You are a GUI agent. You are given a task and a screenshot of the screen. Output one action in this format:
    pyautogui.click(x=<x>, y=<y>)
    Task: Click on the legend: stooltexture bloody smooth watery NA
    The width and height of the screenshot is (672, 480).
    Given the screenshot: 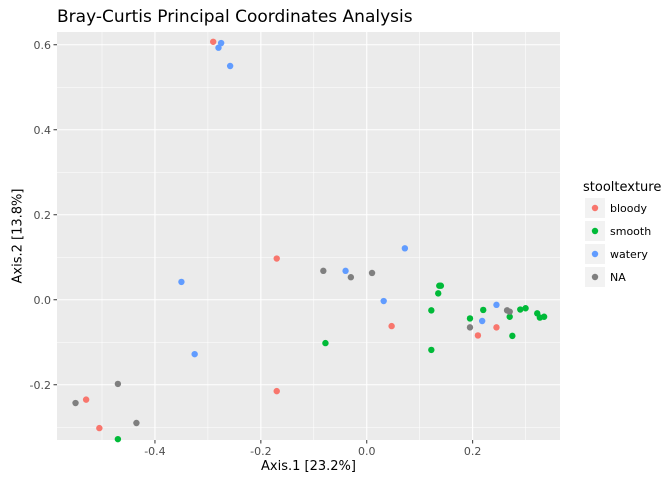 What is the action you would take?
    pyautogui.click(x=622, y=233)
    